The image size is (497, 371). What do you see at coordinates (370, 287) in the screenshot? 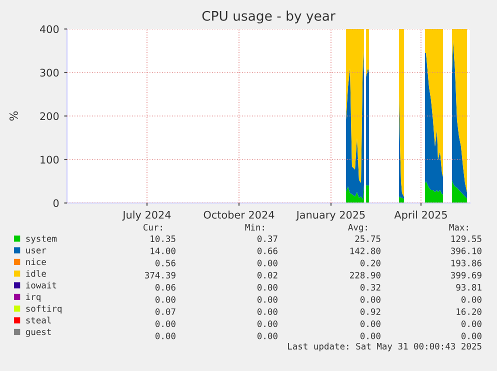
I see `text: 0.32` at bounding box center [370, 287].